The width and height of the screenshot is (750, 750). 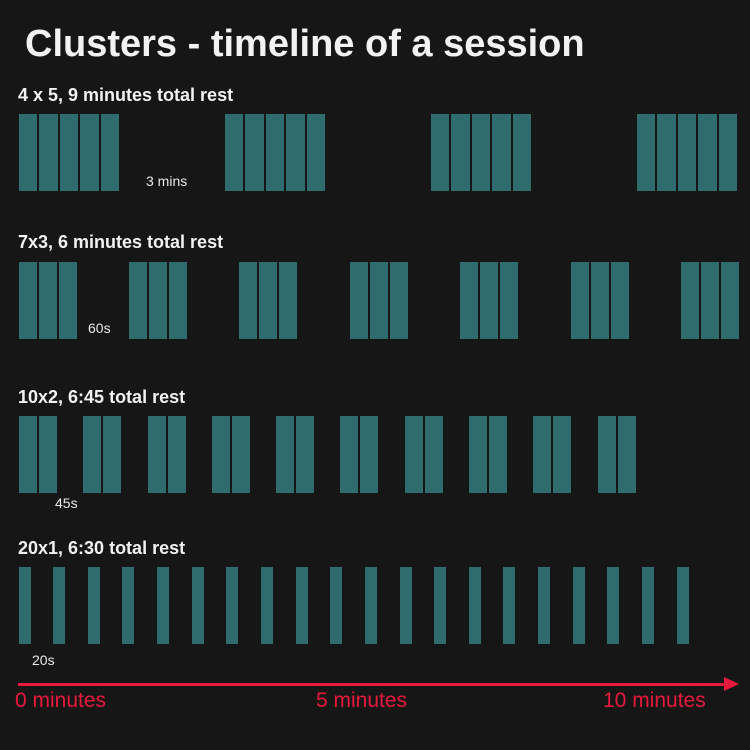 What do you see at coordinates (43, 660) in the screenshot?
I see `rest-note-20x1: 20s` at bounding box center [43, 660].